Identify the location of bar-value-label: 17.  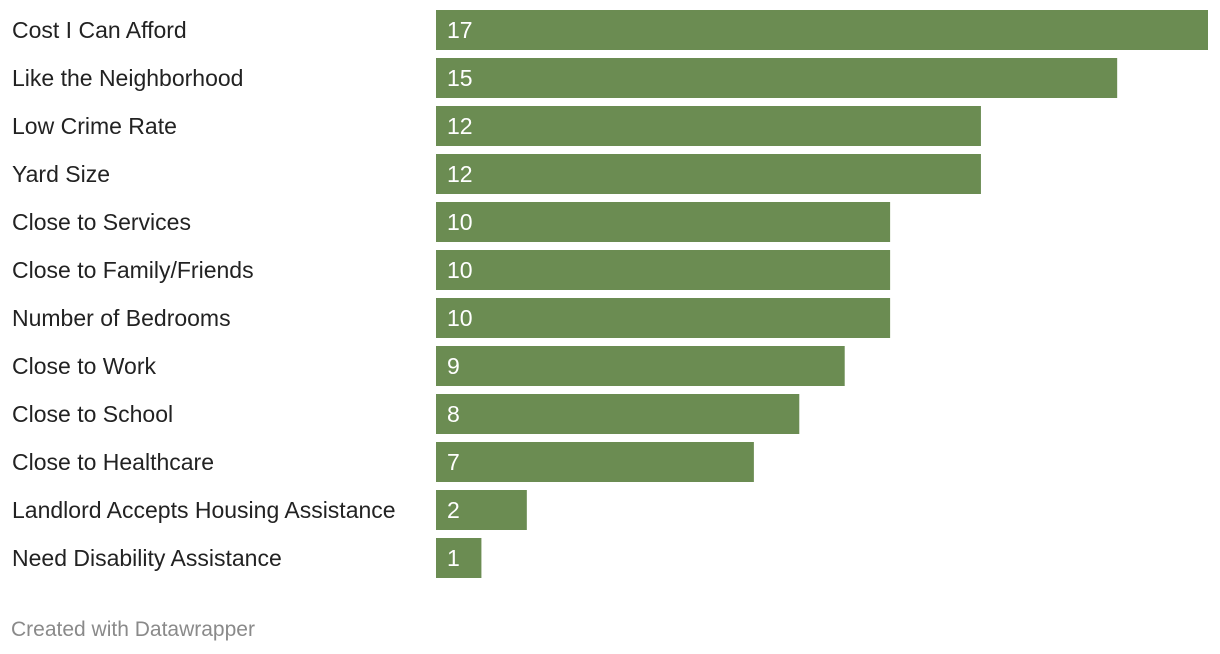
(460, 30).